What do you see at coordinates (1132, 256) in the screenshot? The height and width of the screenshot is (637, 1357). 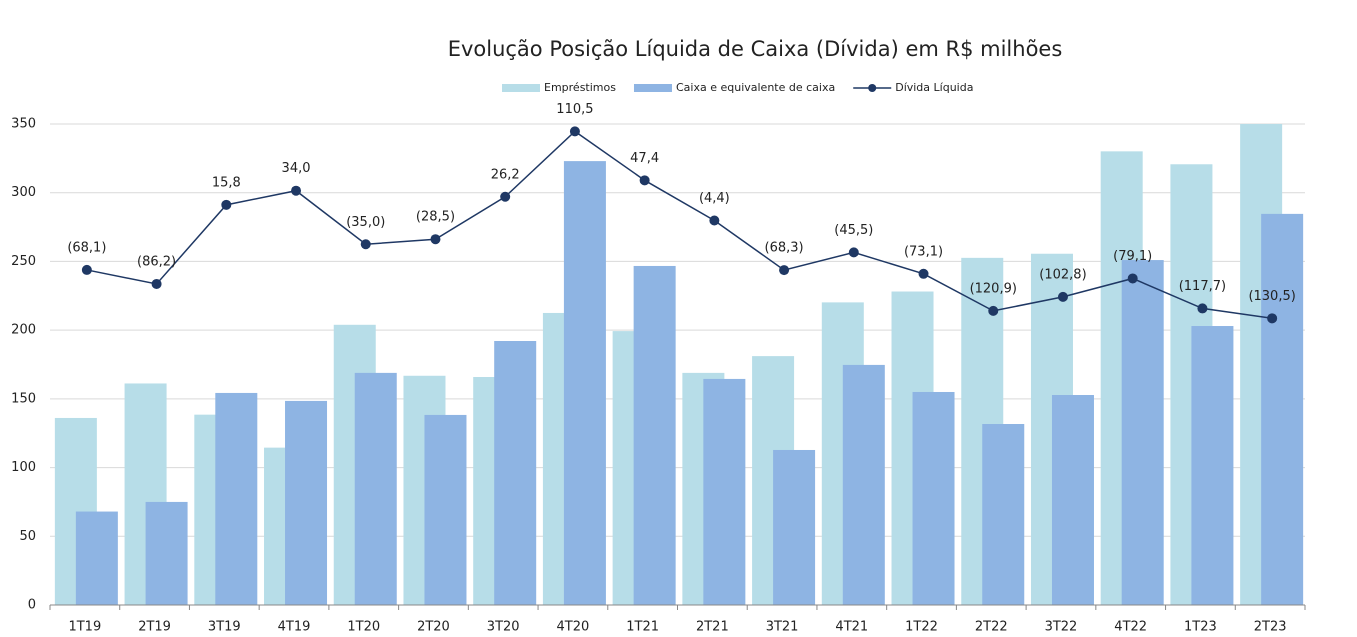 I see `data-label: (79,1)` at bounding box center [1132, 256].